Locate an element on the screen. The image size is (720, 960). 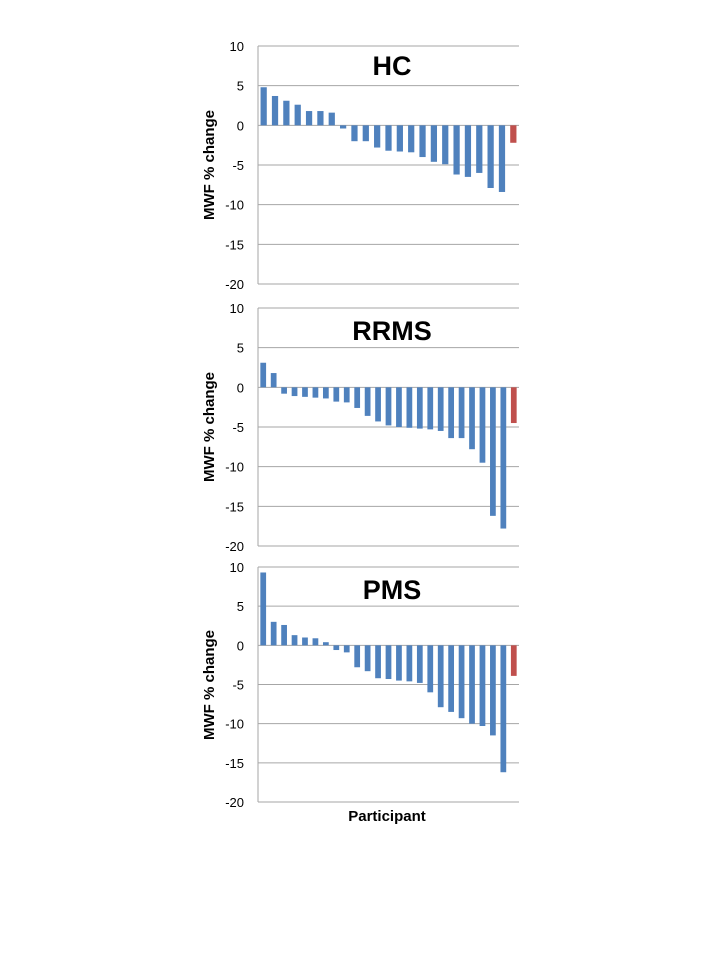
panel-title: PMS is located at coordinates (392, 590).